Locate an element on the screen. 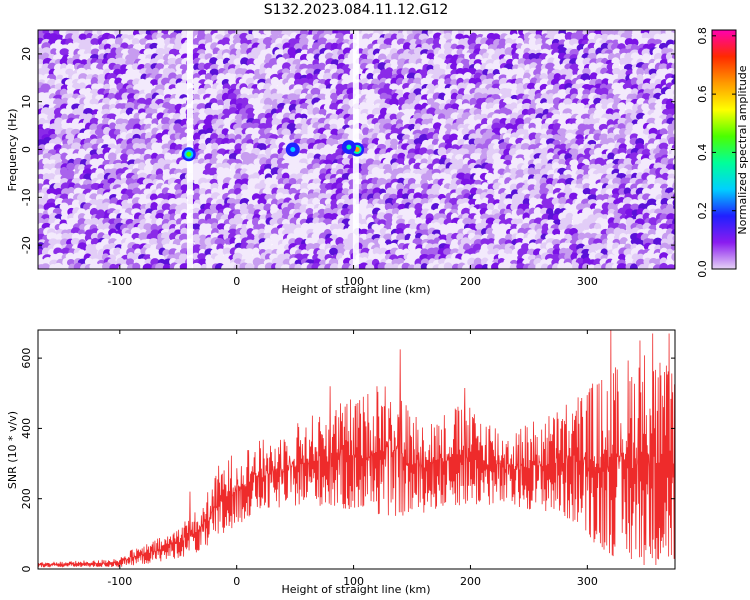  heatmap-cell-1944 is located at coordinates (148, 122).